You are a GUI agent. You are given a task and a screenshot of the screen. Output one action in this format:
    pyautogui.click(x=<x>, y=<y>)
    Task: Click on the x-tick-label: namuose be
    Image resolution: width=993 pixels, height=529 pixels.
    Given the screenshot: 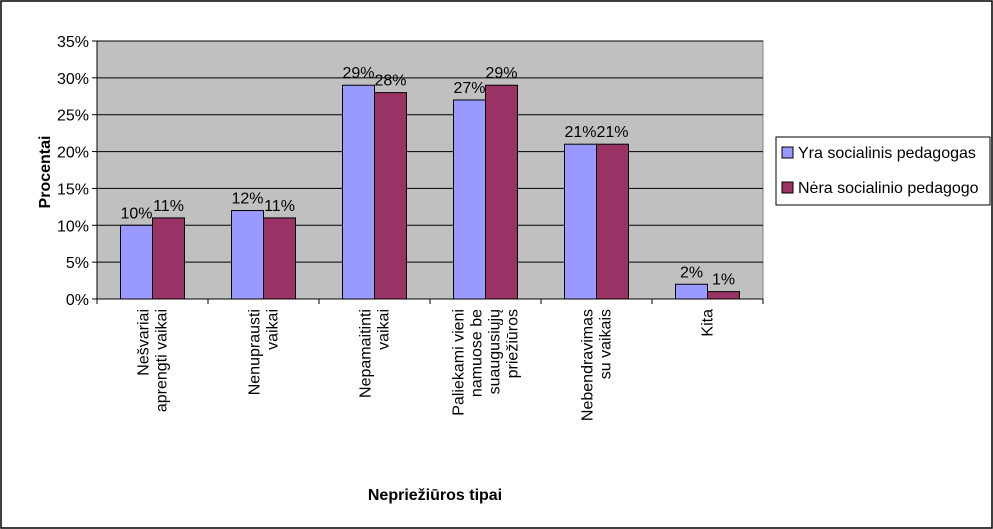 What is the action you would take?
    pyautogui.click(x=477, y=353)
    